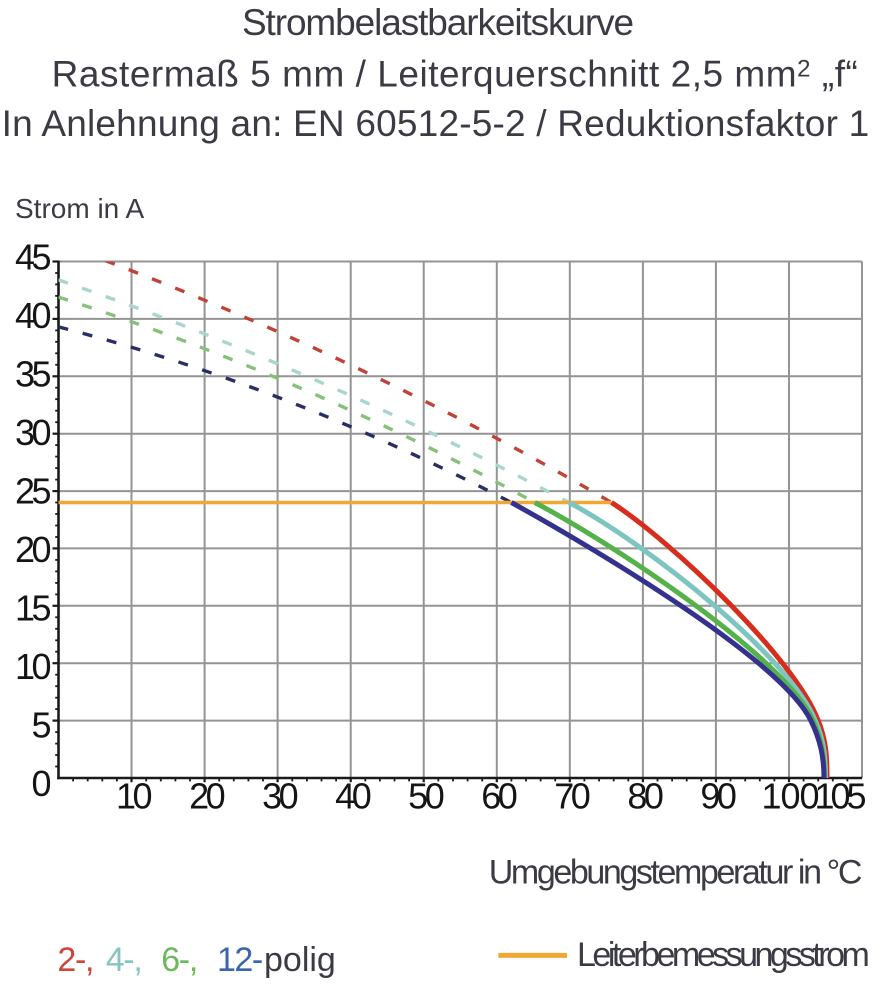  What do you see at coordinates (789, 796) in the screenshot?
I see `svg-text: 100` at bounding box center [789, 796].